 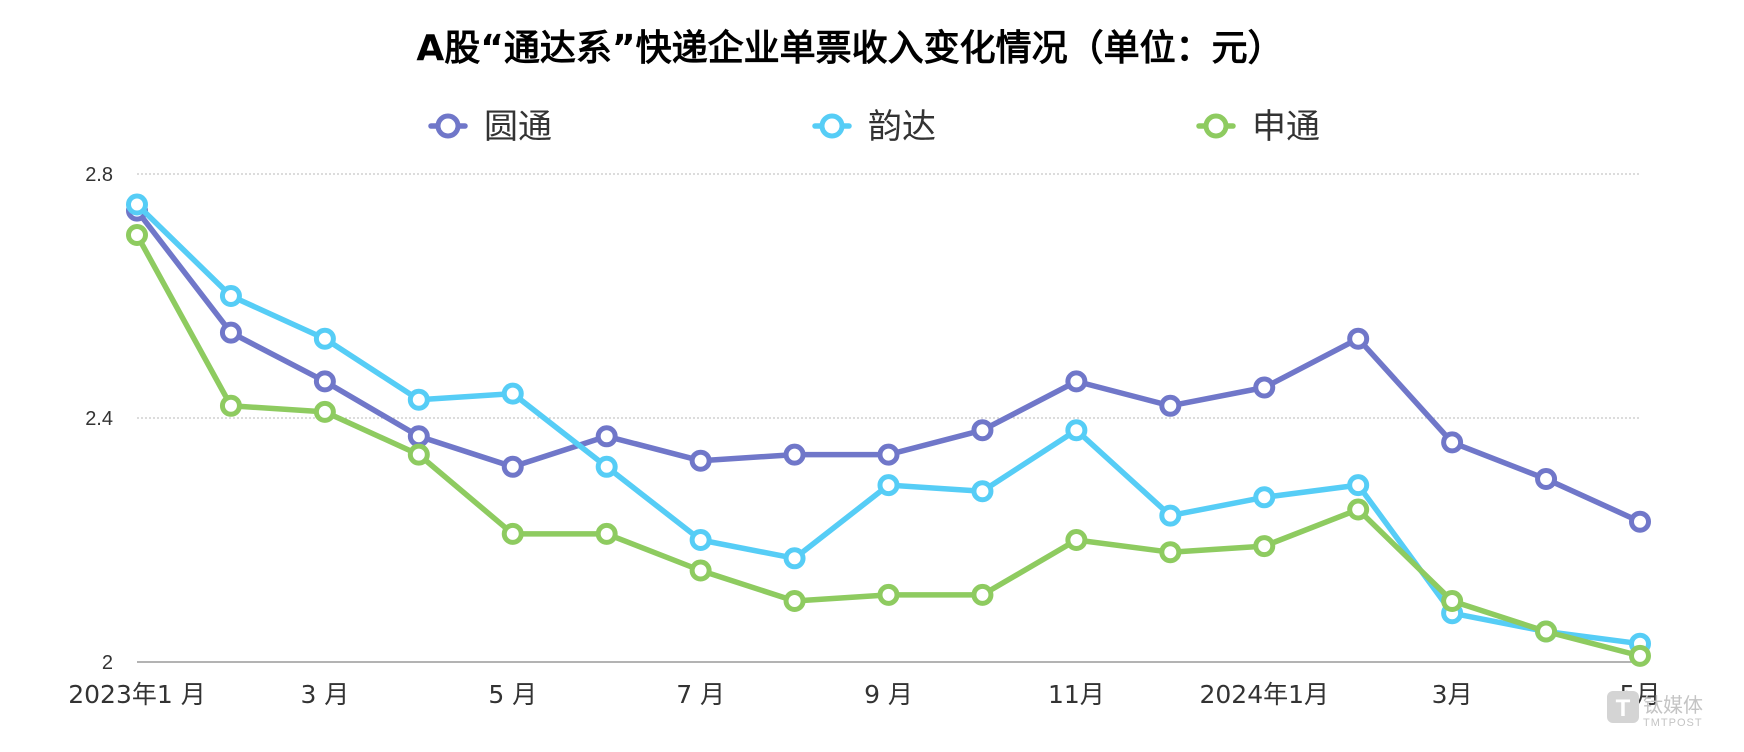 What do you see at coordinates (1076, 694) in the screenshot?
I see `x-tick-label-10: 11月` at bounding box center [1076, 694].